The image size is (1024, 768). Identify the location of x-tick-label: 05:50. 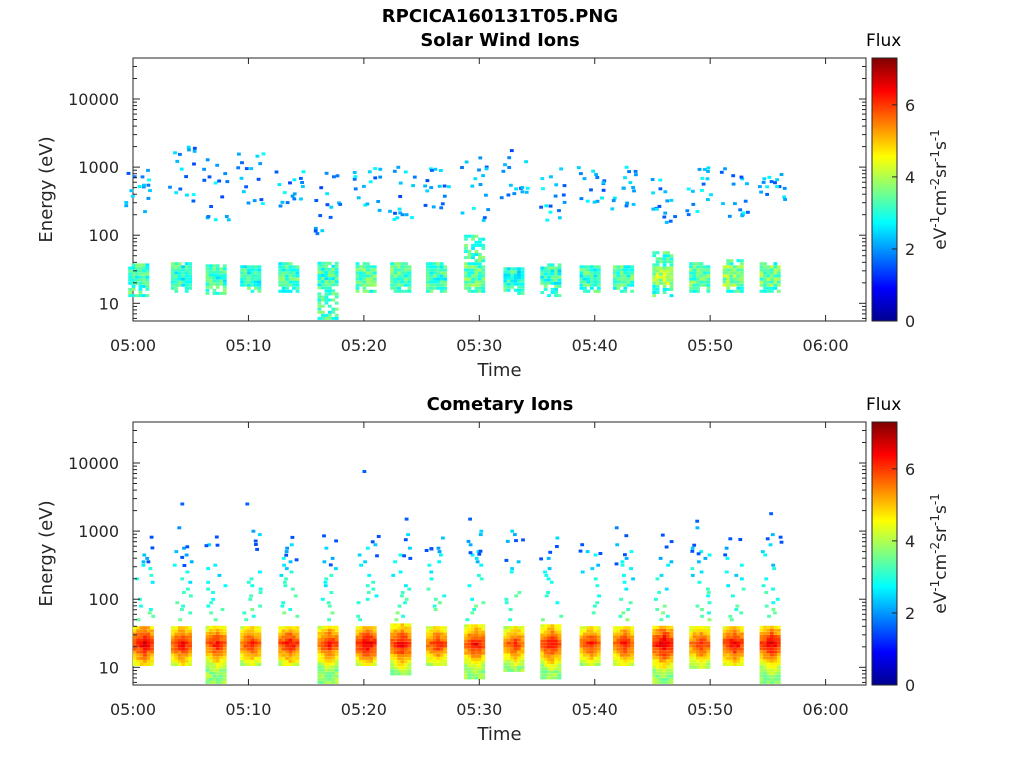
(710, 709).